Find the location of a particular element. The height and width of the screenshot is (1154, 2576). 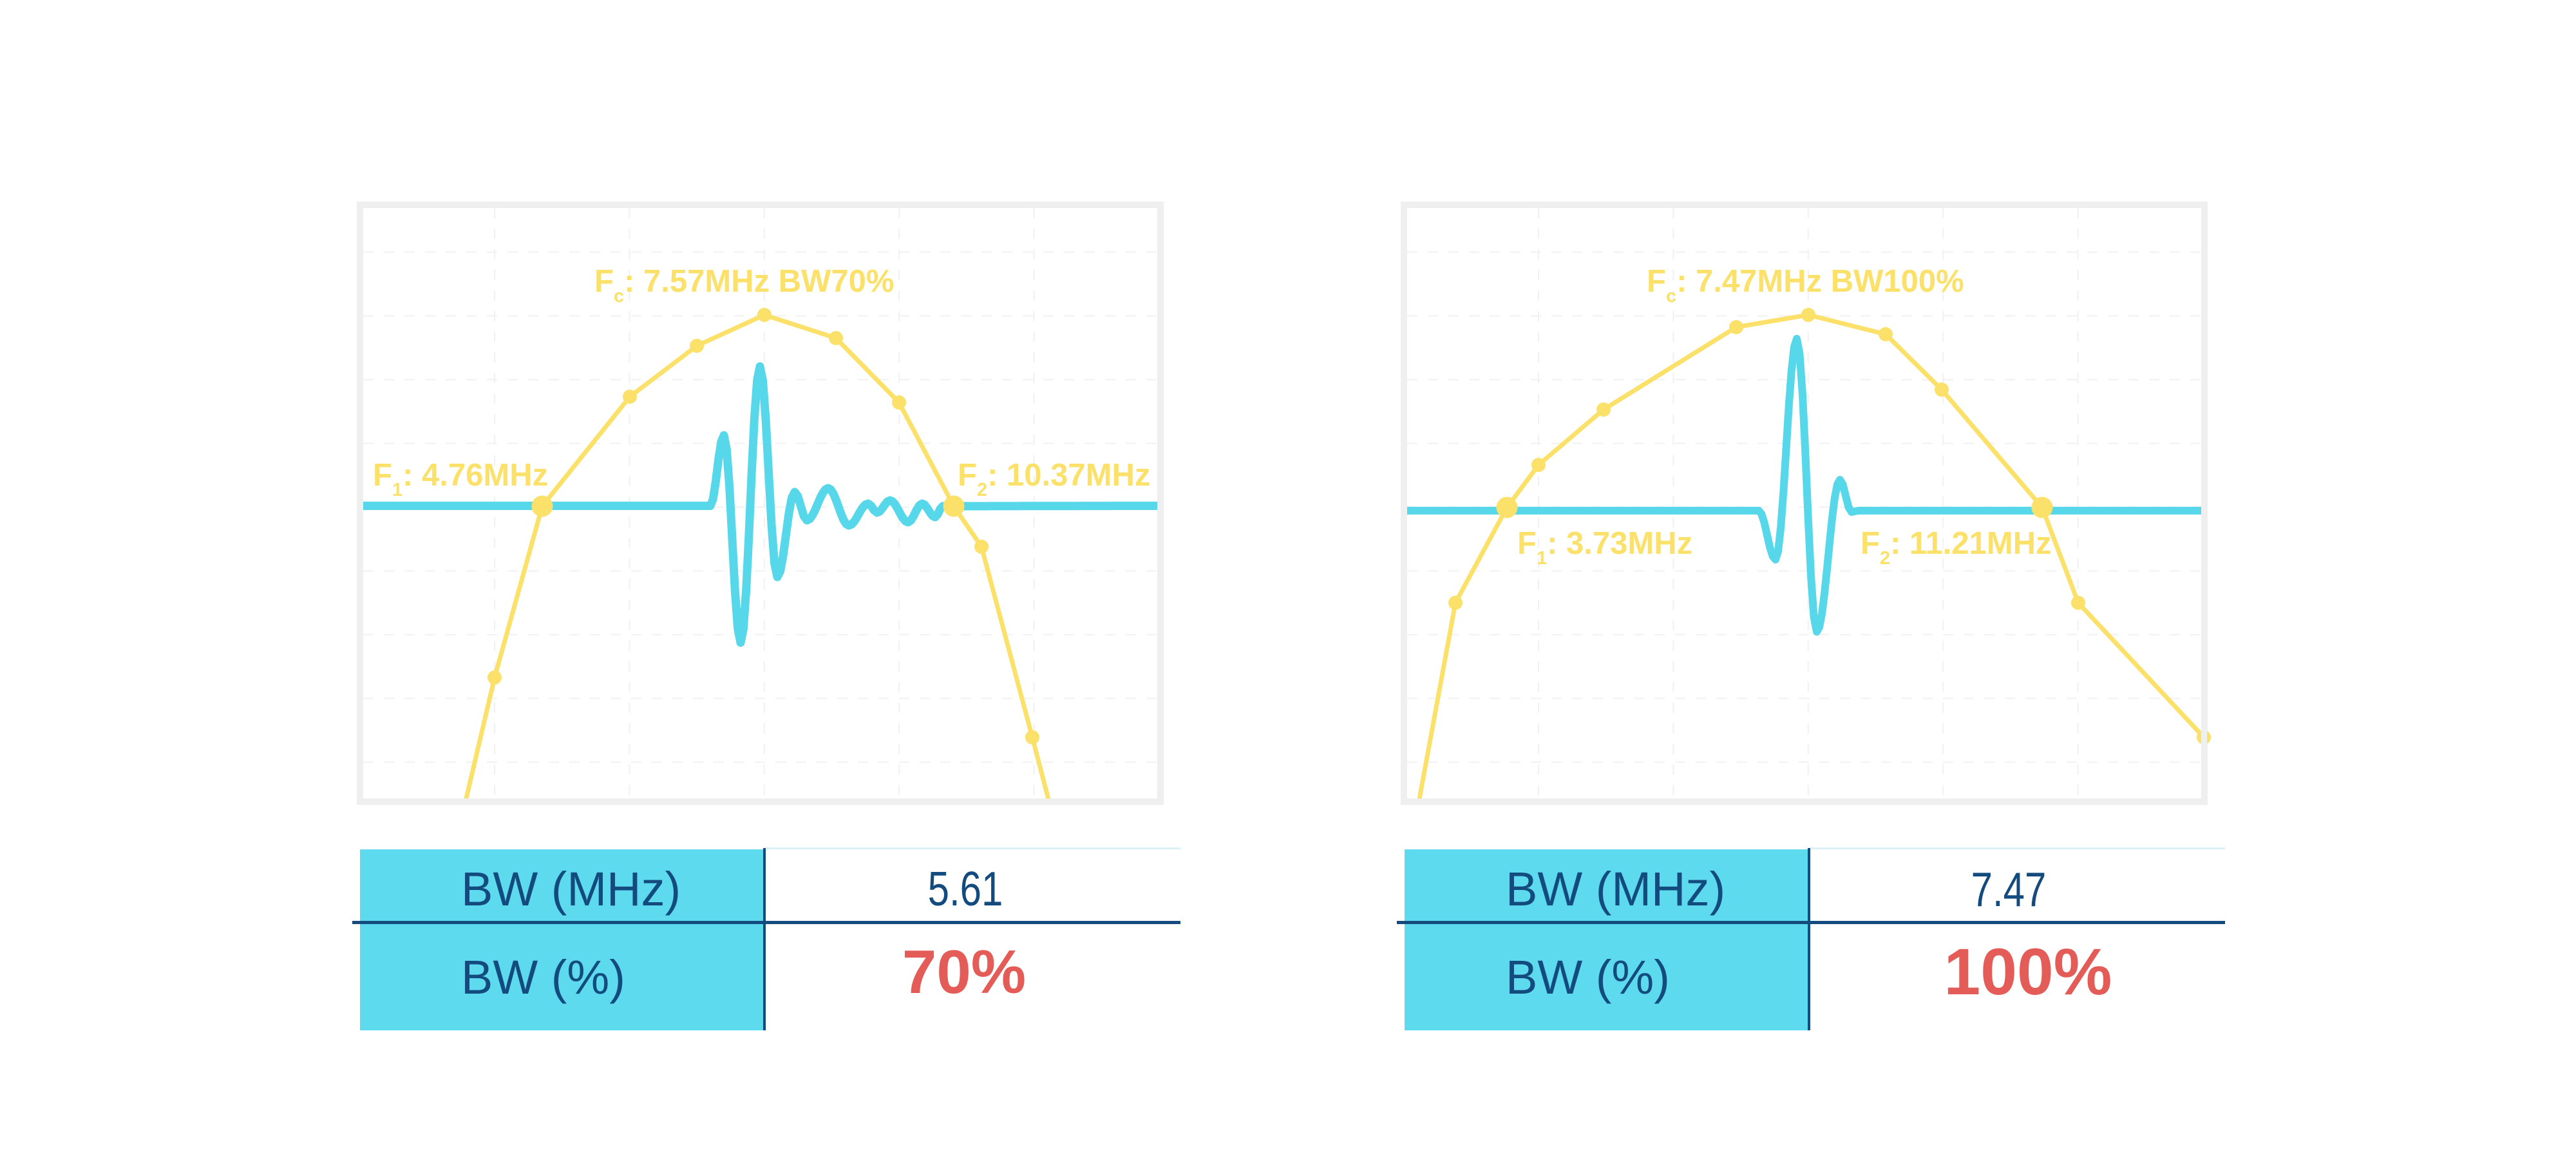

svg-text: F2: 10.37MHz is located at coordinates (1054, 479).